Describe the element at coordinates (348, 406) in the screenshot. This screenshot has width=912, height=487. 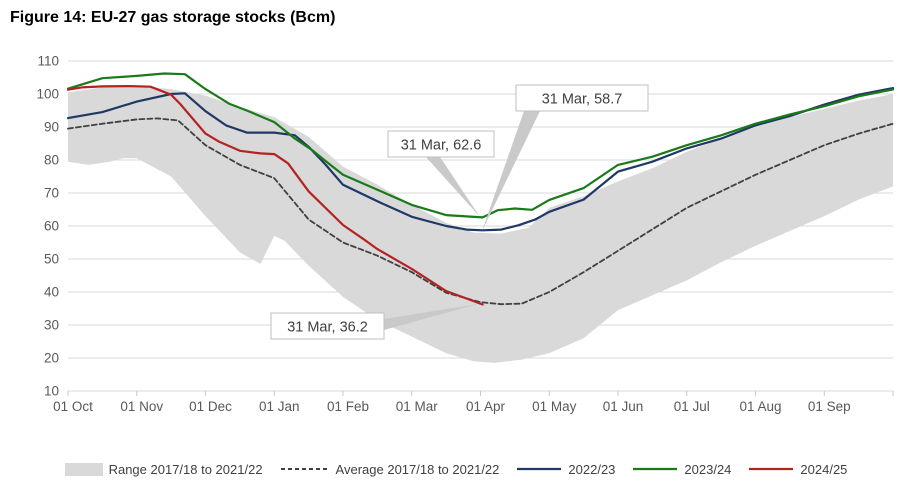
I see `x-tick-label: 01 Feb` at that location.